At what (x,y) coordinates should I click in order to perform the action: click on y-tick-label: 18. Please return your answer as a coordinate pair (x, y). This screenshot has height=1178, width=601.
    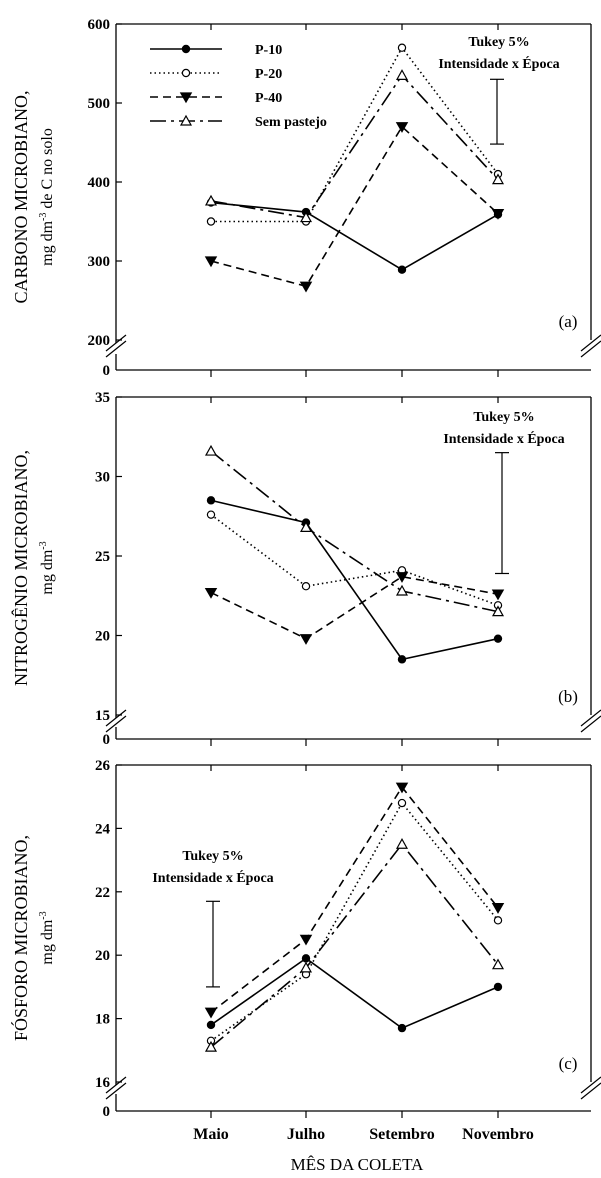
    Looking at the image, I should click on (102, 1020).